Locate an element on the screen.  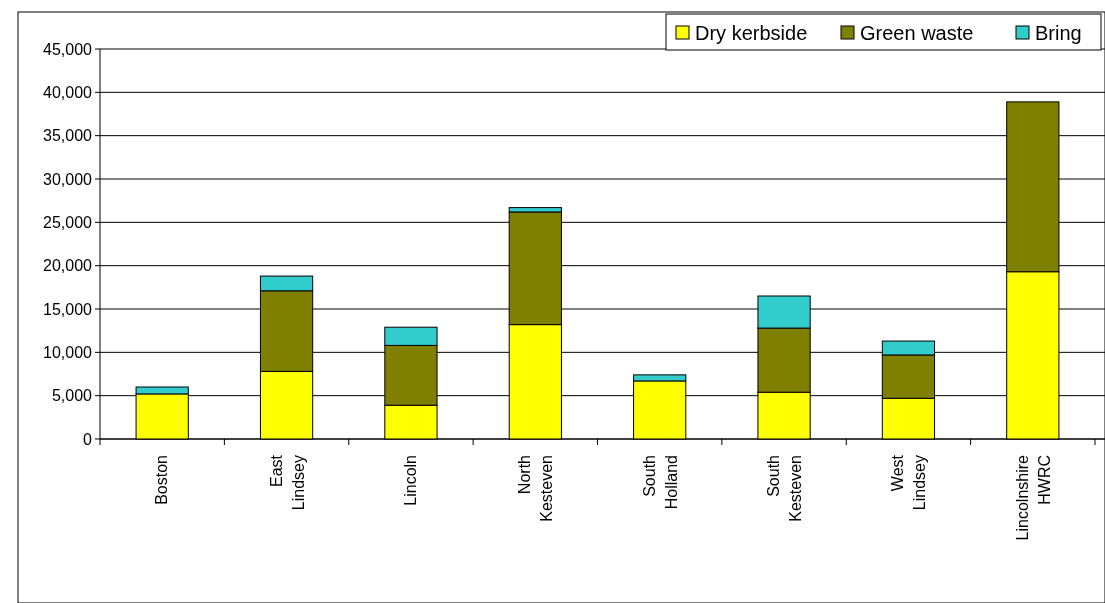
x-tick-label: West Lindsey is located at coordinates (909, 482).